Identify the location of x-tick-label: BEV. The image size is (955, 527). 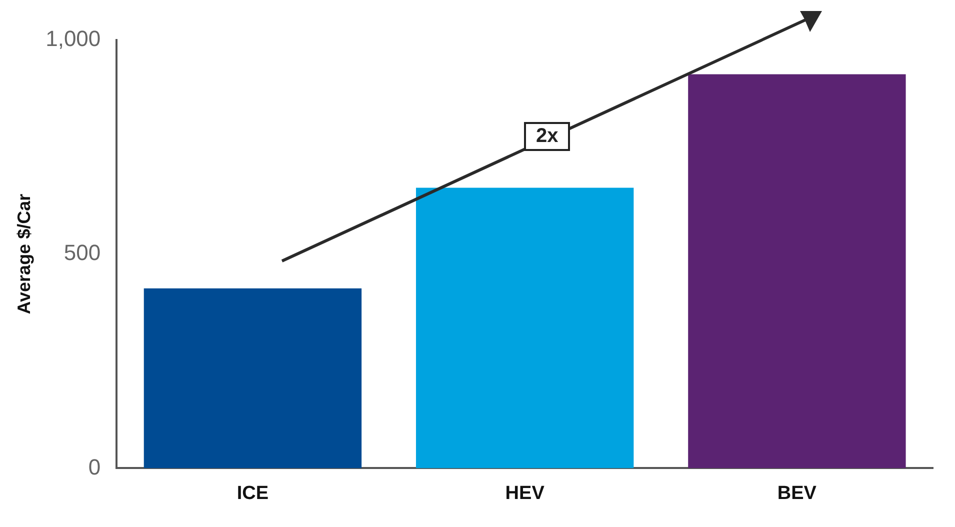
(797, 493).